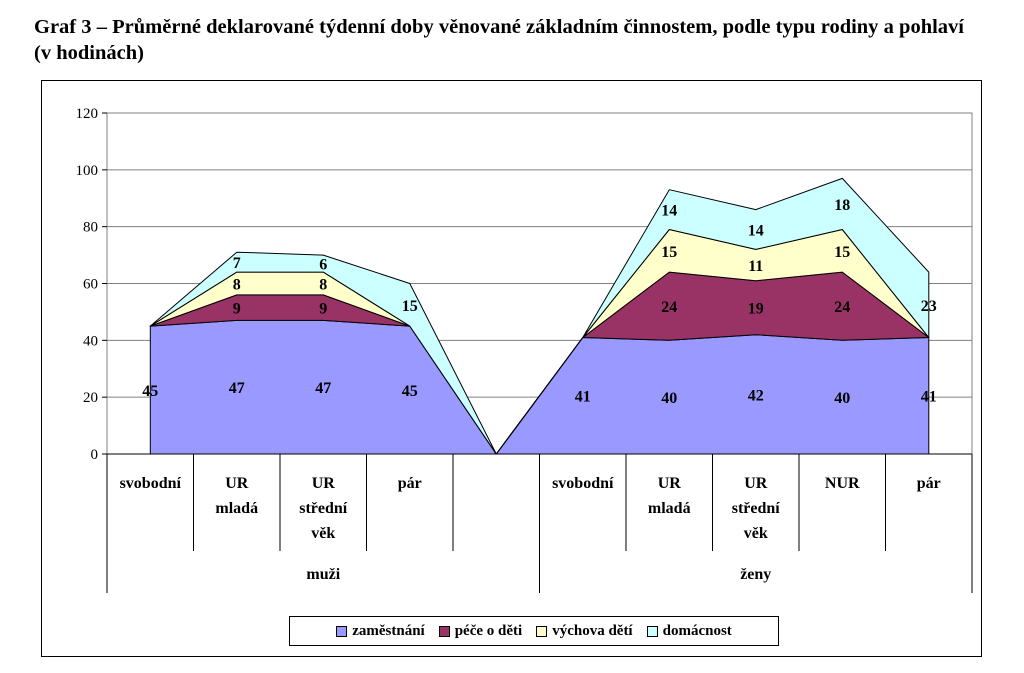  I want to click on y-tick-label: 20, so click(90, 398).